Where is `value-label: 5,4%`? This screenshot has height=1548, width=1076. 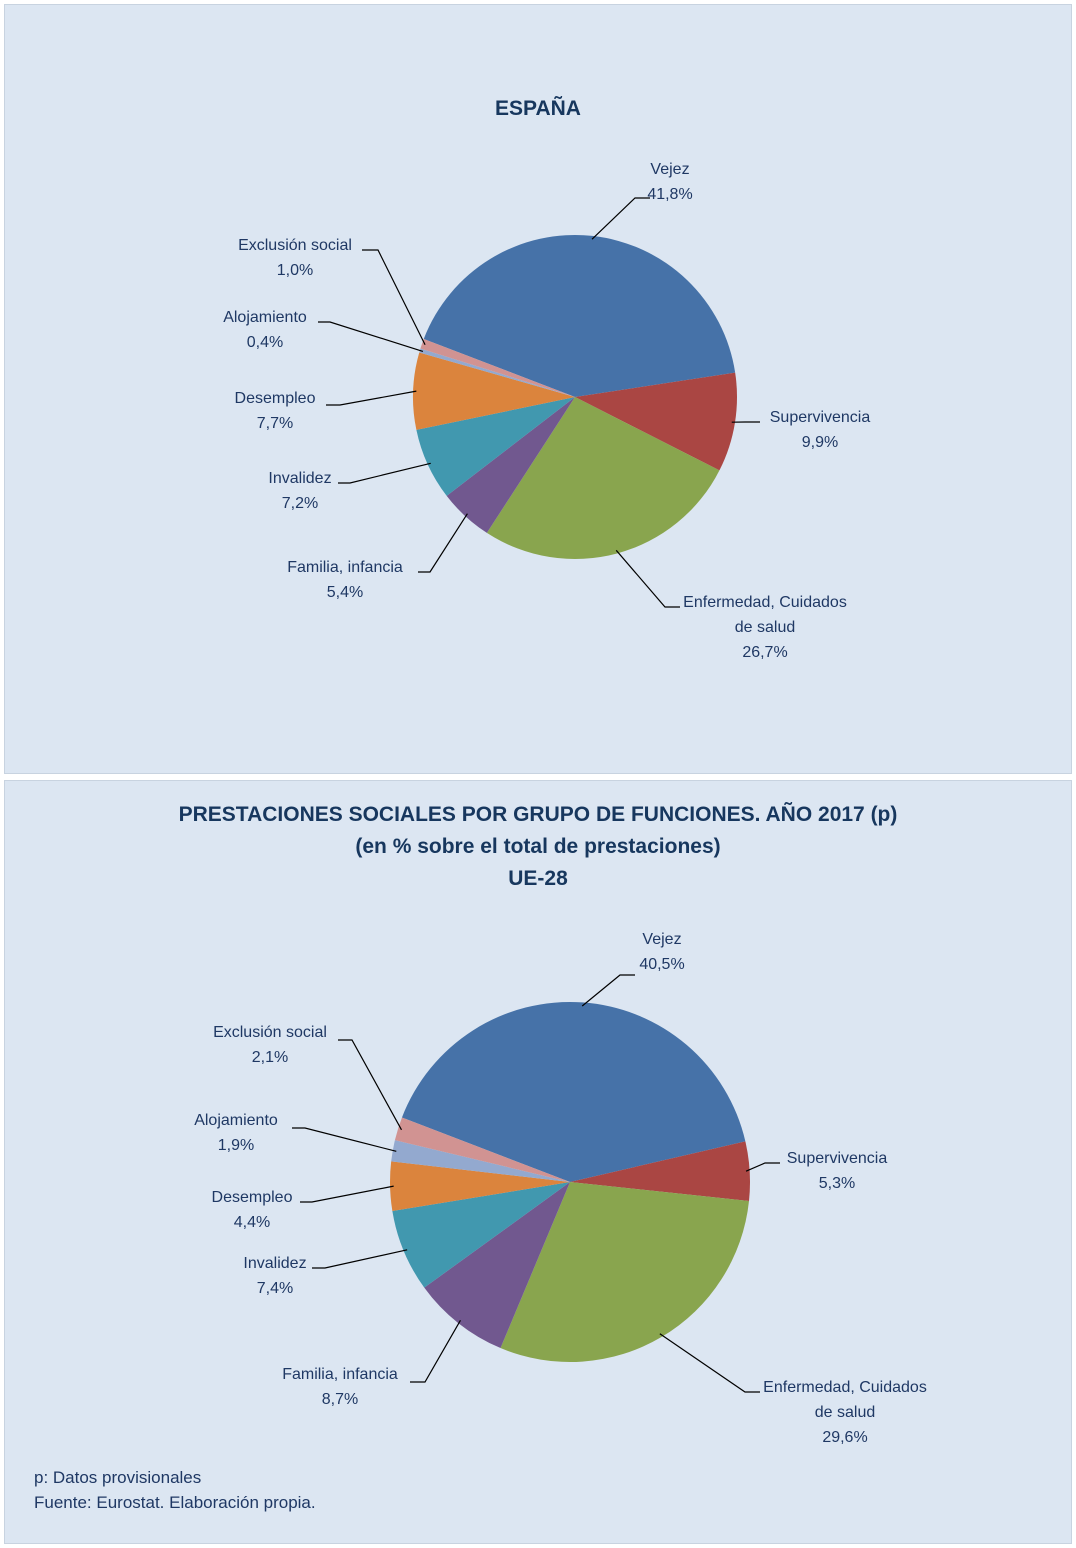
value-label: 5,4% is located at coordinates (345, 592).